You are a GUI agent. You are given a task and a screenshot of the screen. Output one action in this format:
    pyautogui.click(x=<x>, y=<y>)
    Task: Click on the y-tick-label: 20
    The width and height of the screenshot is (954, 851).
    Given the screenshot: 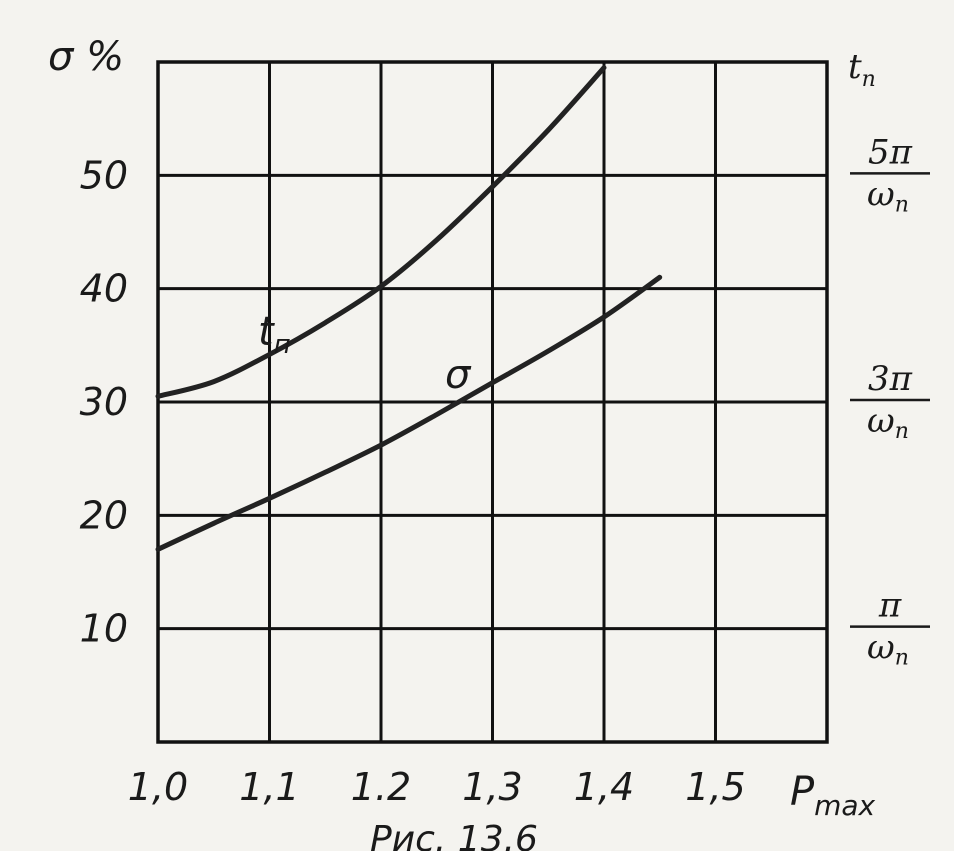 What is the action you would take?
    pyautogui.click(x=104, y=515)
    